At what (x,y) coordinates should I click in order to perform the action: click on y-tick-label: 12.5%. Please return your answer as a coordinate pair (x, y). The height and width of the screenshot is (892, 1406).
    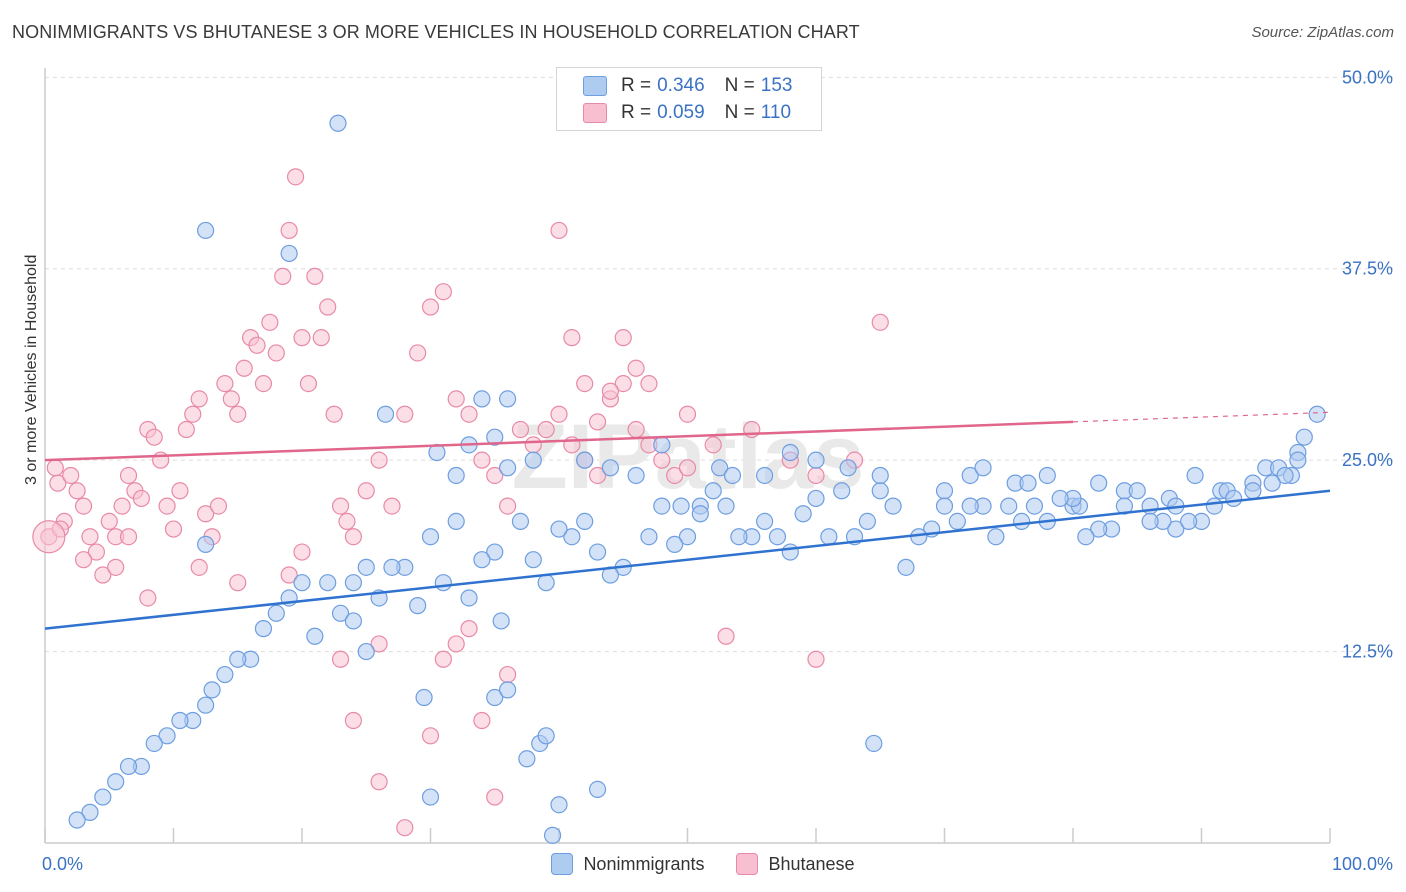
    Looking at the image, I should click on (1367, 652).